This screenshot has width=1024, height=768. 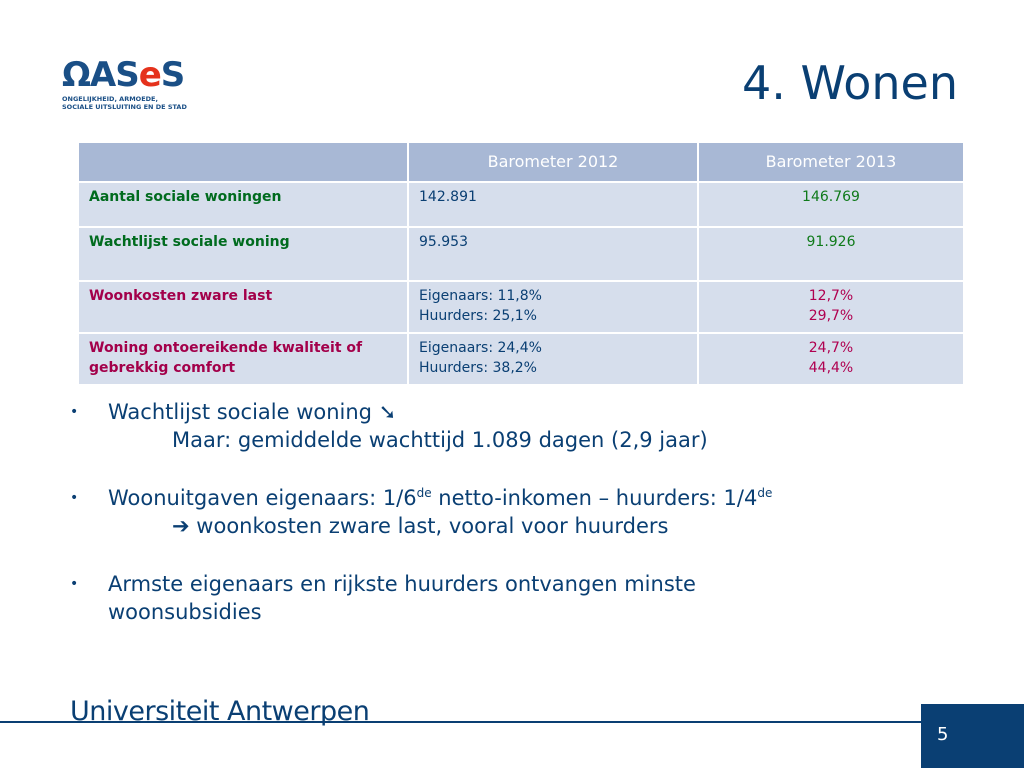 I want to click on page-number: 5, so click(x=943, y=734).